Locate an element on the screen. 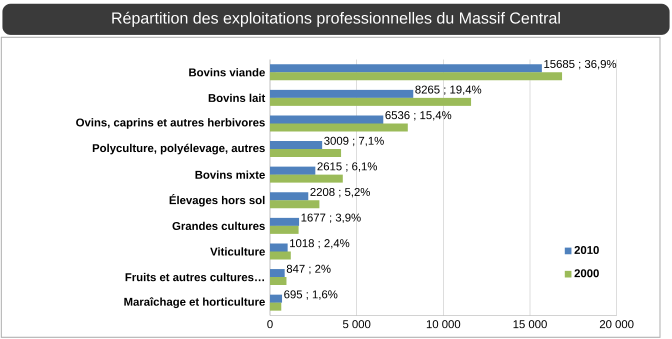 The height and width of the screenshot is (339, 672). y-tick-label: Viticulture is located at coordinates (237, 251).